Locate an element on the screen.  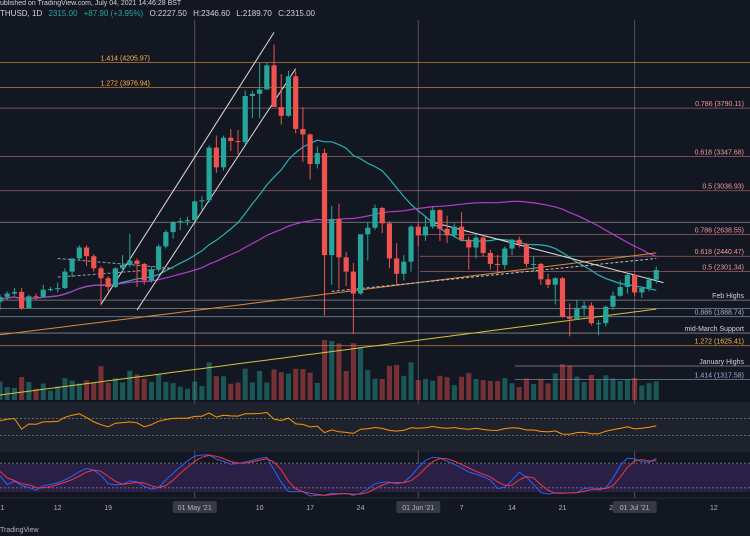
level-label: 1.272 (3976.94) is located at coordinates (125, 84).